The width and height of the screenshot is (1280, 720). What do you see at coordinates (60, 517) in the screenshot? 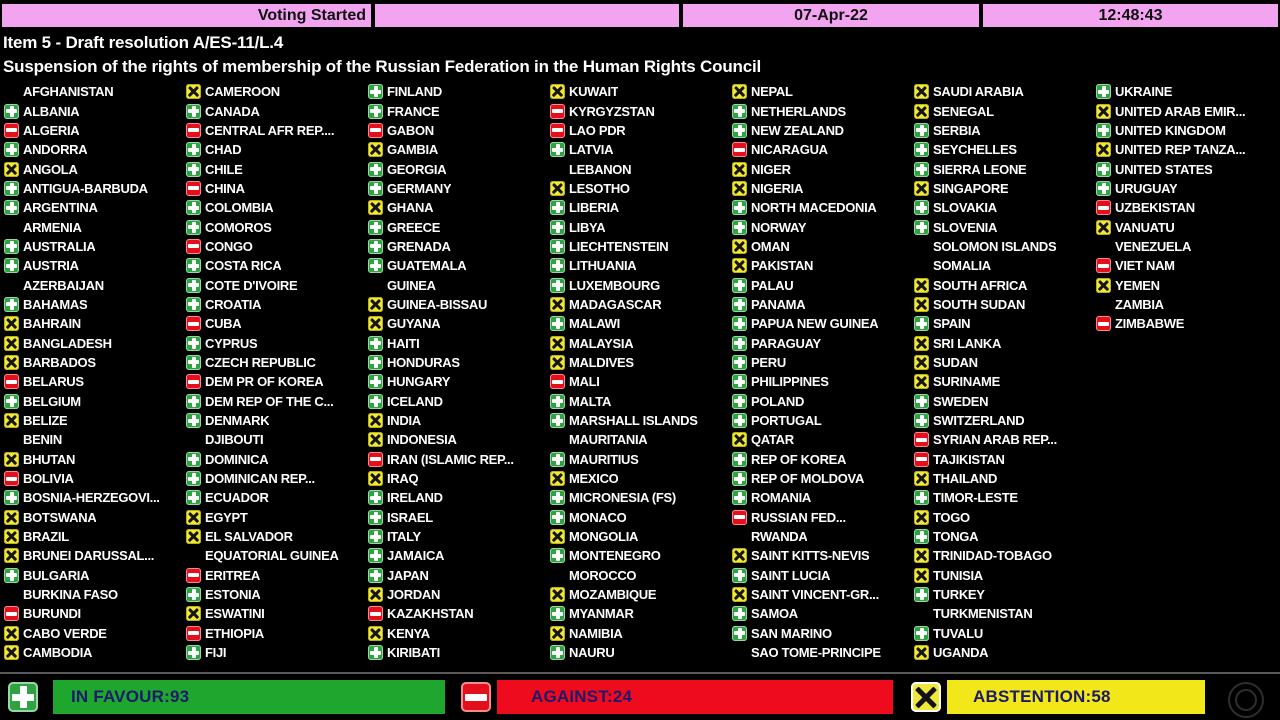
I see `country-name: BOTSWANA` at bounding box center [60, 517].